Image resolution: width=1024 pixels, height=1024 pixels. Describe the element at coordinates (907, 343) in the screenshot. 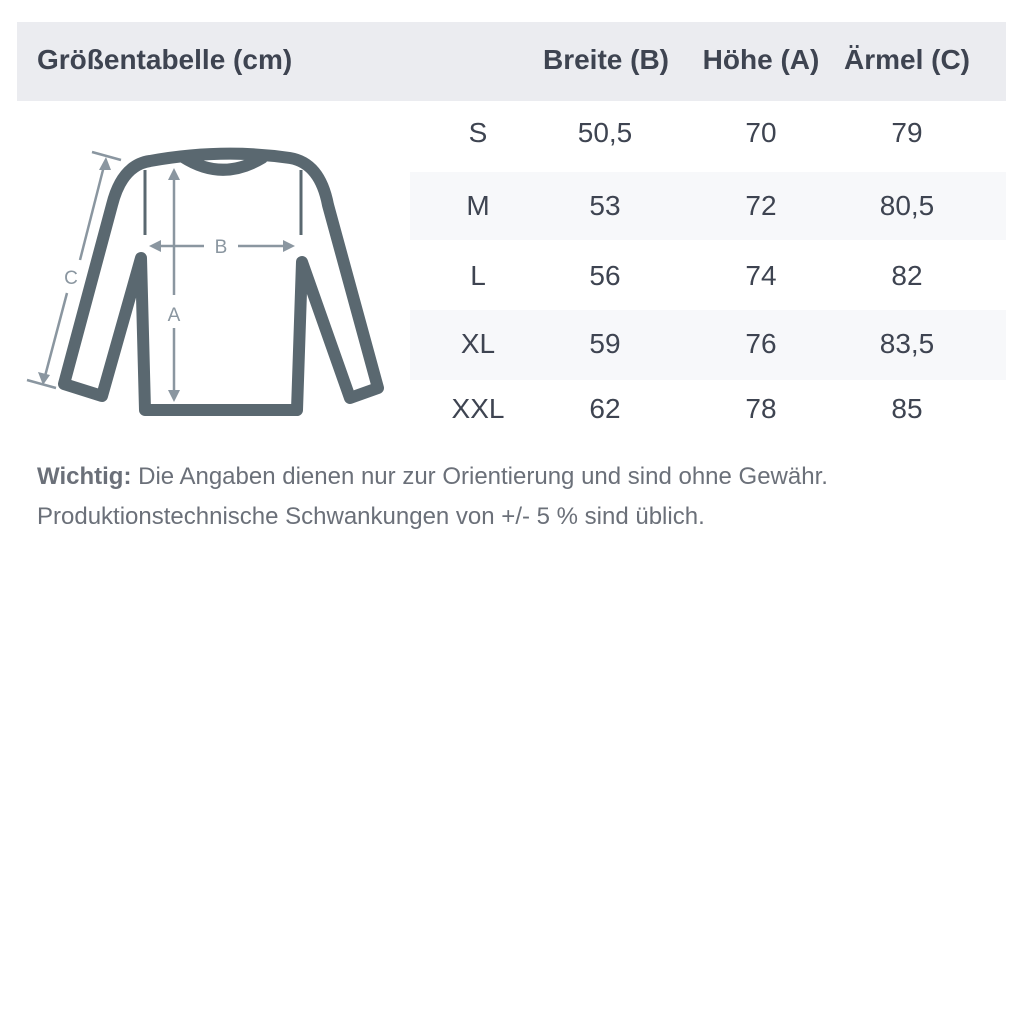

I see `measurement-cell: 83,5` at that location.